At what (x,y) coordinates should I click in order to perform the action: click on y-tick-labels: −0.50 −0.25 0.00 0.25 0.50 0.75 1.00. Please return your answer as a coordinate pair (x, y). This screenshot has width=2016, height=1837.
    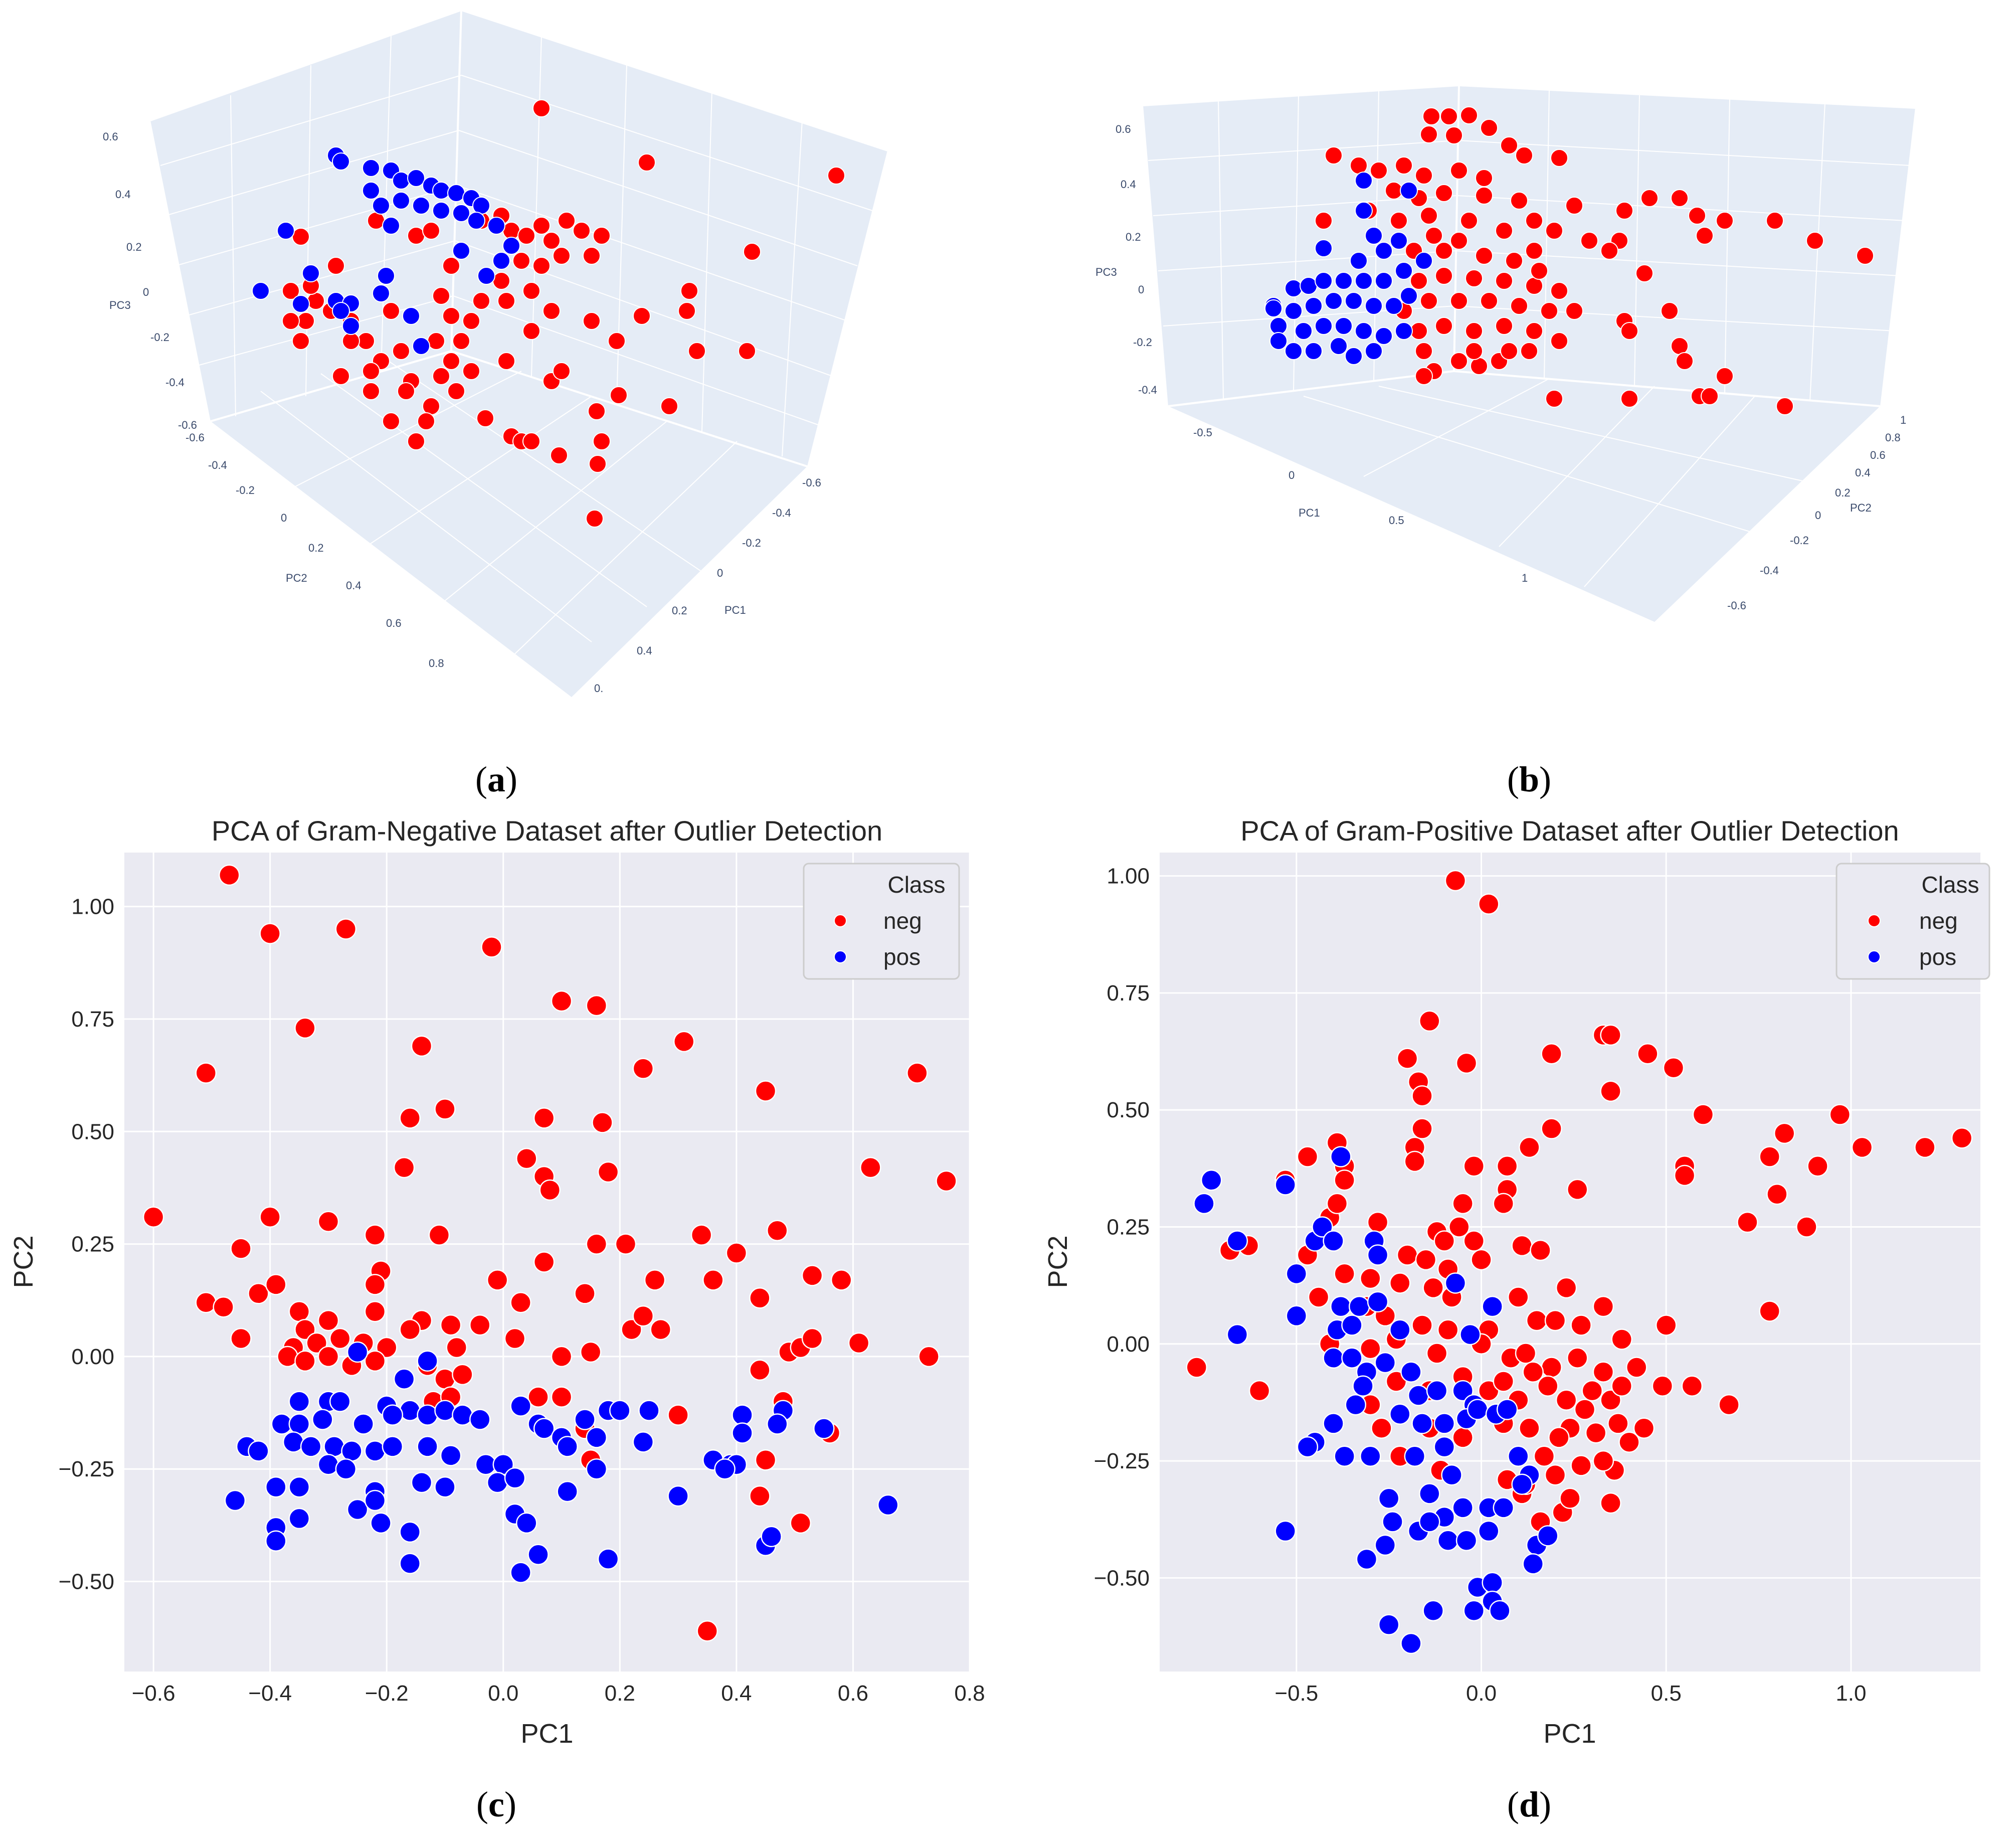
    Looking at the image, I should click on (86, 1245).